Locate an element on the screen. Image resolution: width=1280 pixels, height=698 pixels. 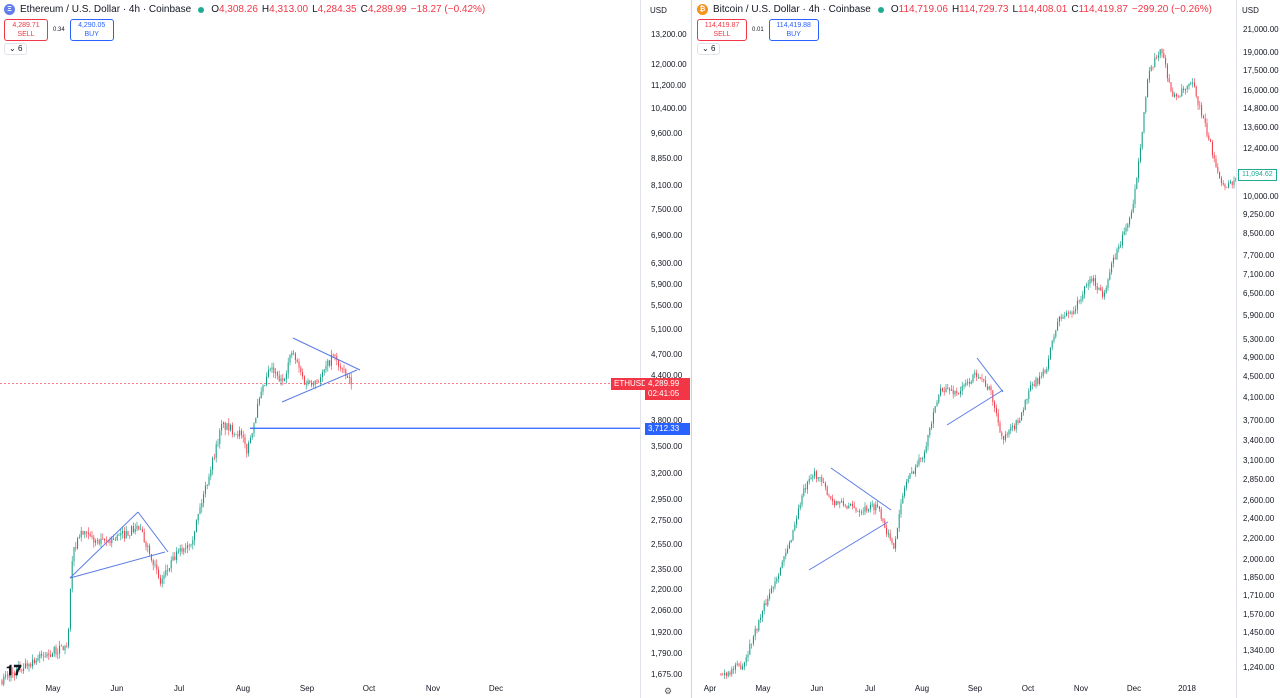
right-time-tick: Jun is located at coordinates (817, 688).